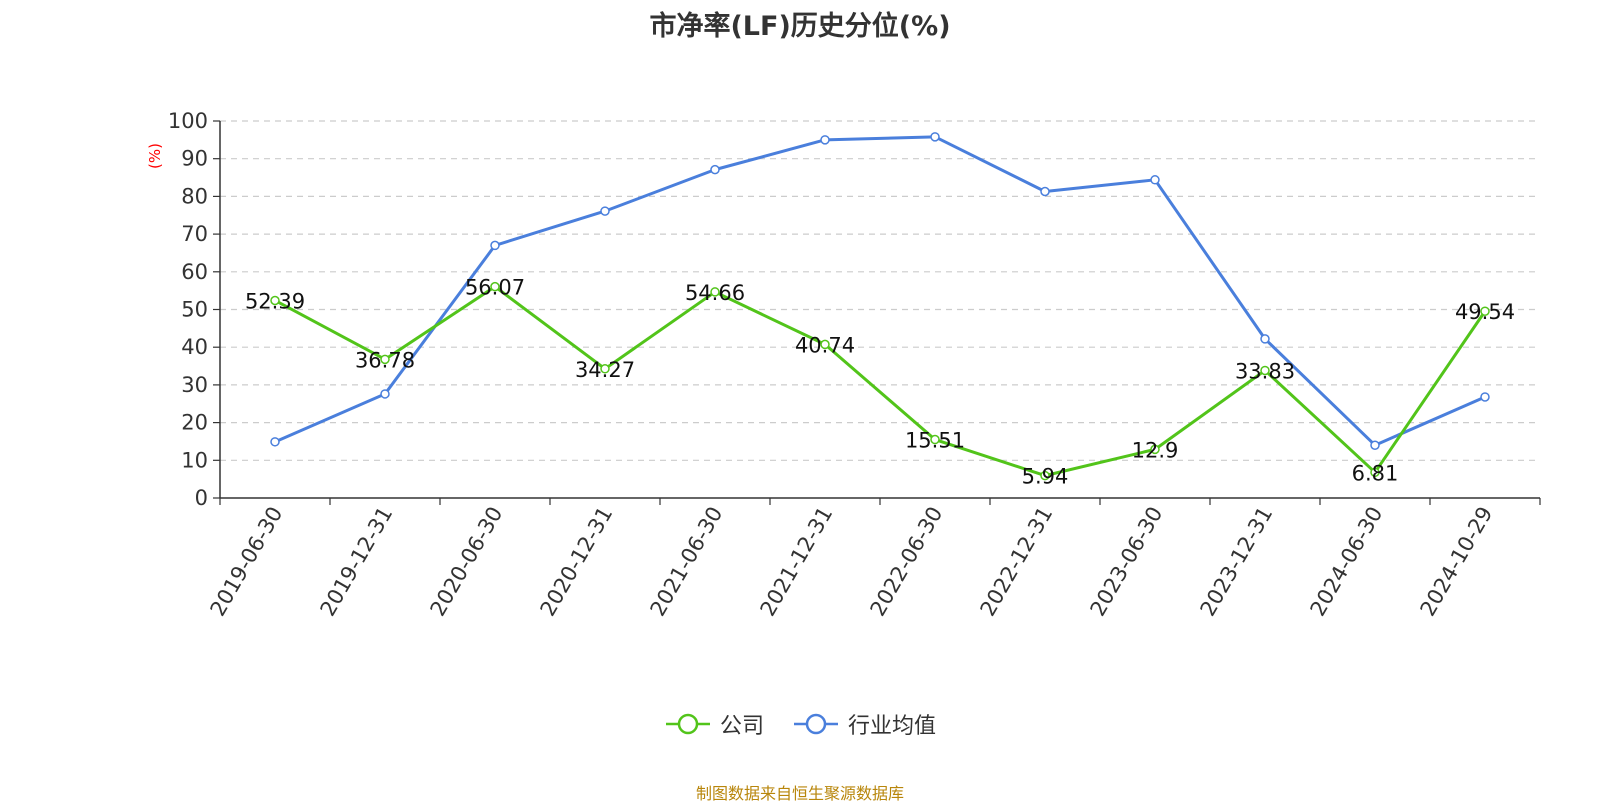  Describe the element at coordinates (194, 310) in the screenshot. I see `y-tick-label: 50` at that location.